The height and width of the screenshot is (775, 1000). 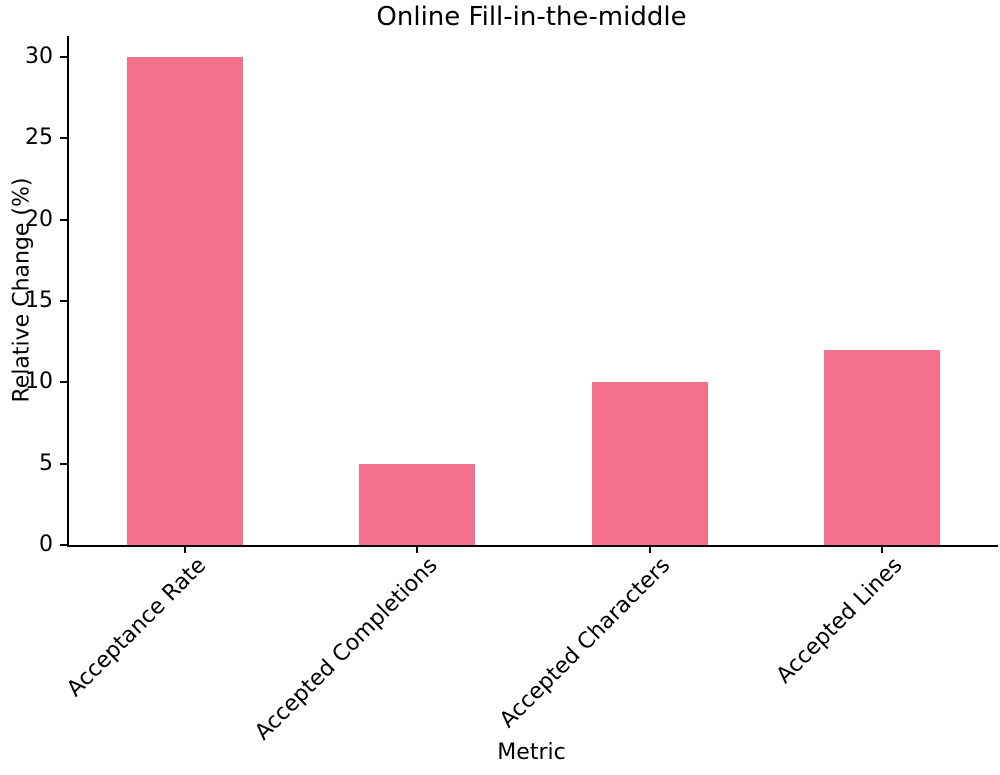 What do you see at coordinates (881, 550) in the screenshot?
I see `x-tick-accepted-lines` at bounding box center [881, 550].